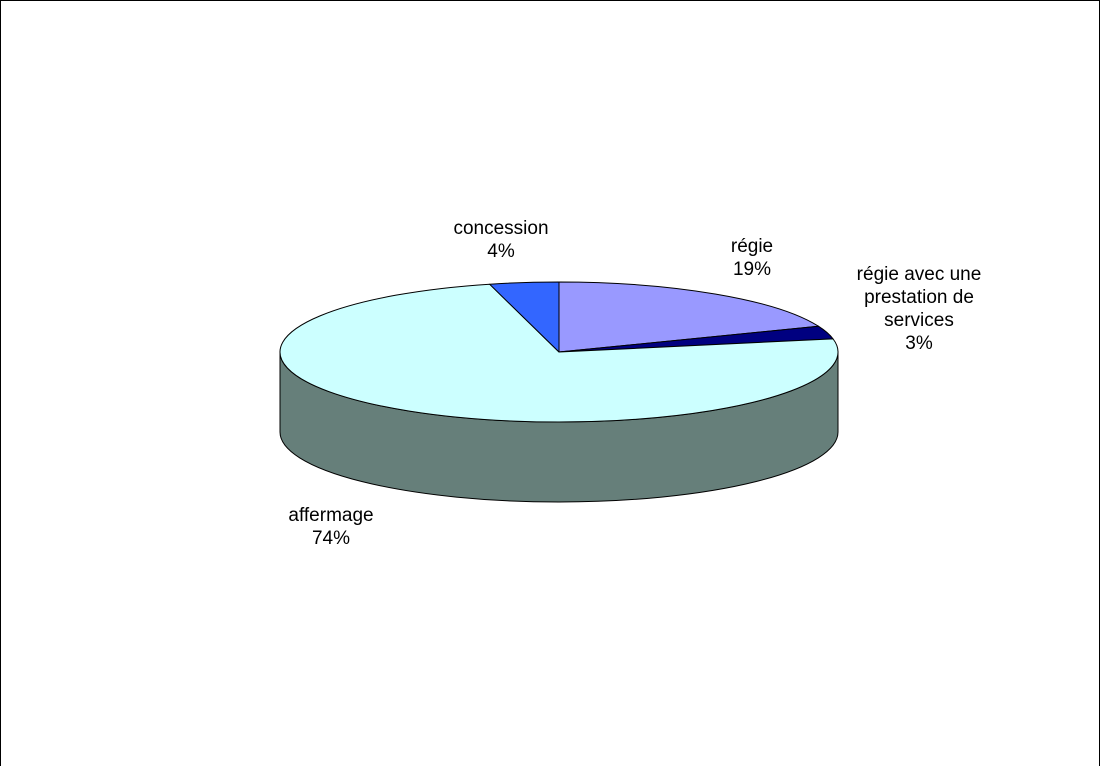  I want to click on slice-label-regie-prestation-line2: prestation de, so click(919, 297).